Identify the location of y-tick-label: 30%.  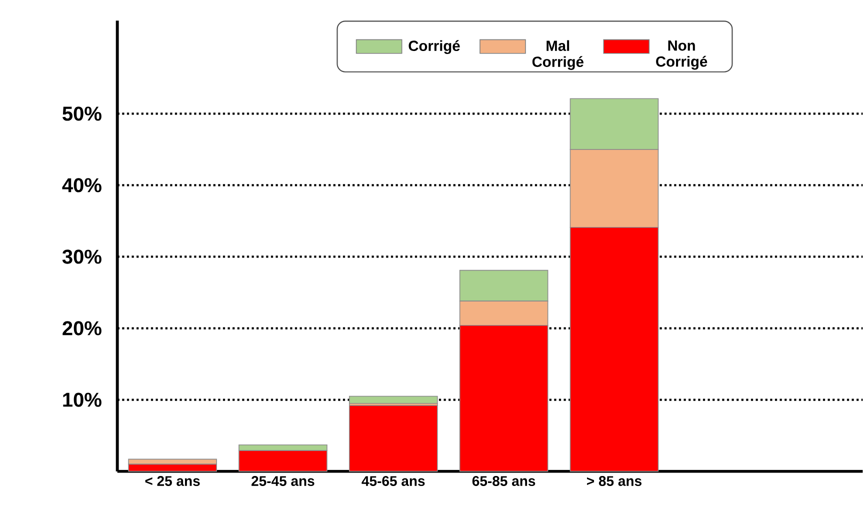
(82, 257).